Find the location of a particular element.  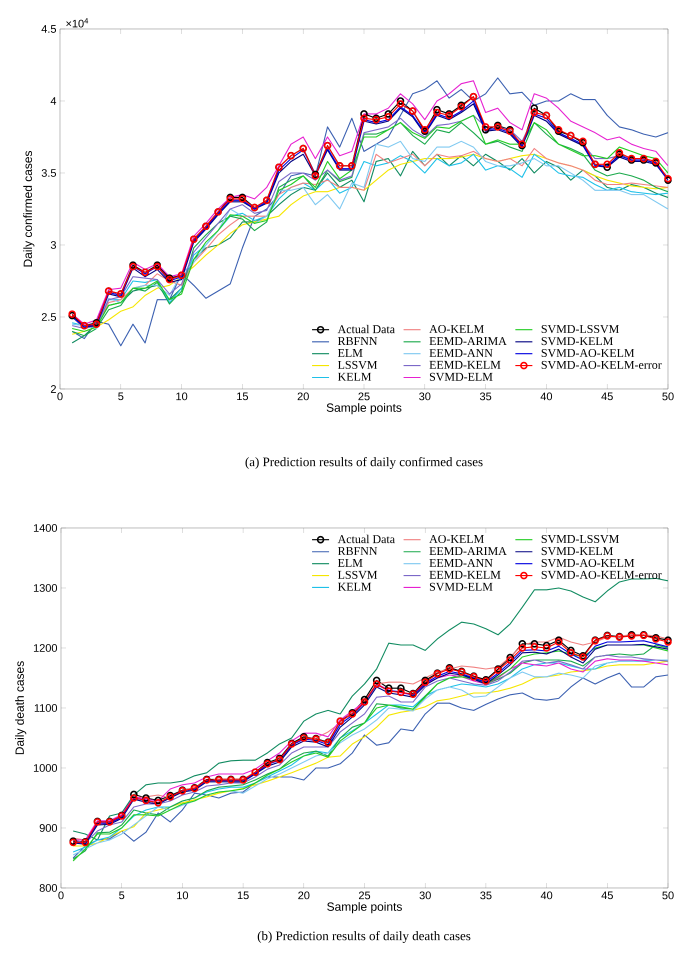

text: (b) Prediction results of daily death cases is located at coordinates (364, 937).